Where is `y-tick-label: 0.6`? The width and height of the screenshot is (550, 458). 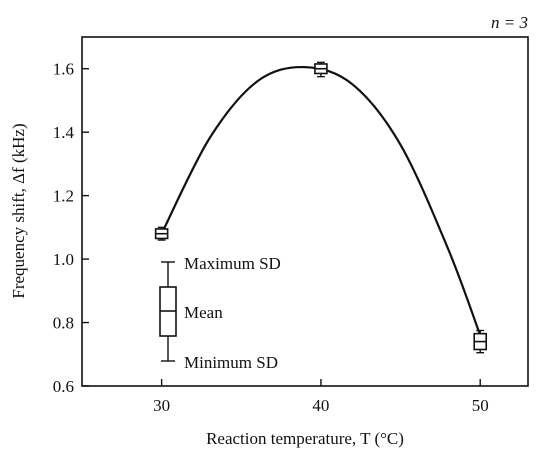
y-tick-label: 0.6 is located at coordinates (63, 386).